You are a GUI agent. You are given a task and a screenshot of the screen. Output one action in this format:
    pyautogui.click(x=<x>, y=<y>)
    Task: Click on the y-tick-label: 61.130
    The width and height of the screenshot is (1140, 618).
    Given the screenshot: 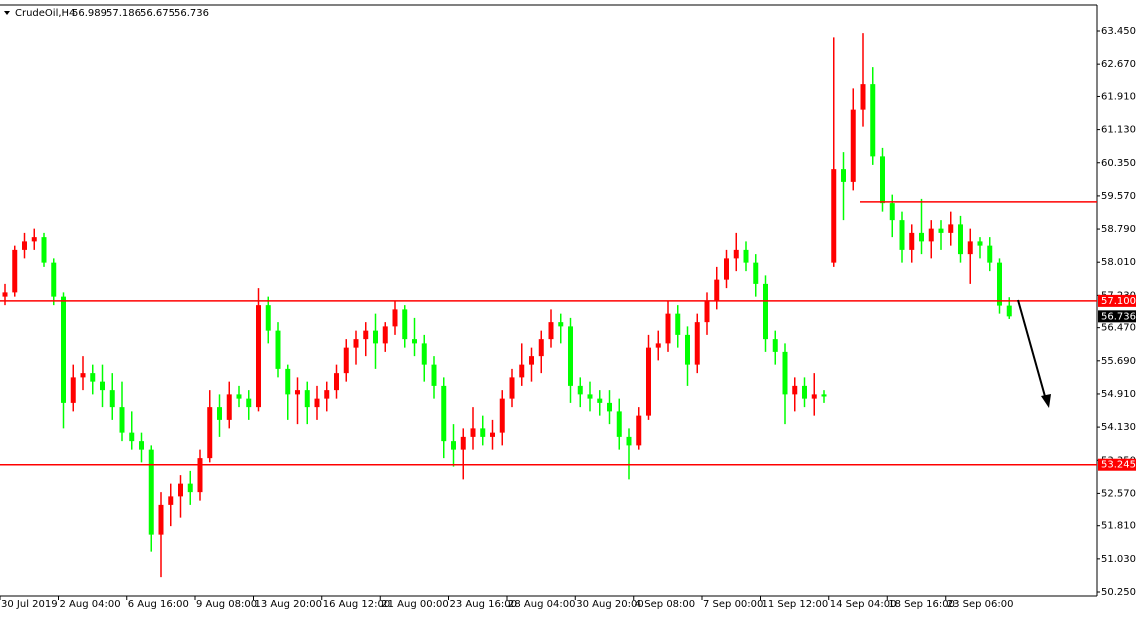 What is the action you would take?
    pyautogui.click(x=1118, y=130)
    